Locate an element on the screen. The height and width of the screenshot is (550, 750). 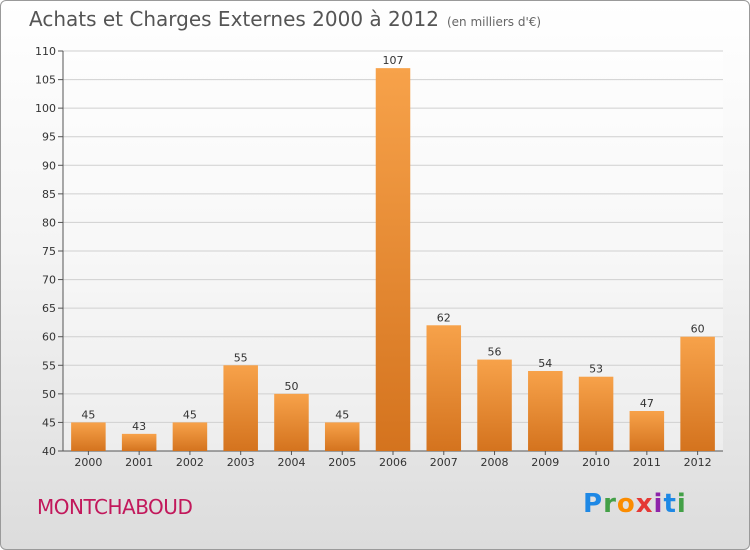
y-tick-label: 85 is located at coordinates (49, 194).